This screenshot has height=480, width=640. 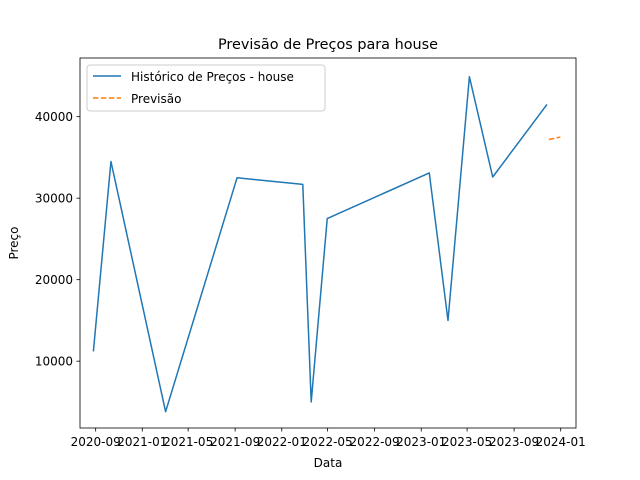 I want to click on x-tick-label: 2023-09, so click(x=514, y=442).